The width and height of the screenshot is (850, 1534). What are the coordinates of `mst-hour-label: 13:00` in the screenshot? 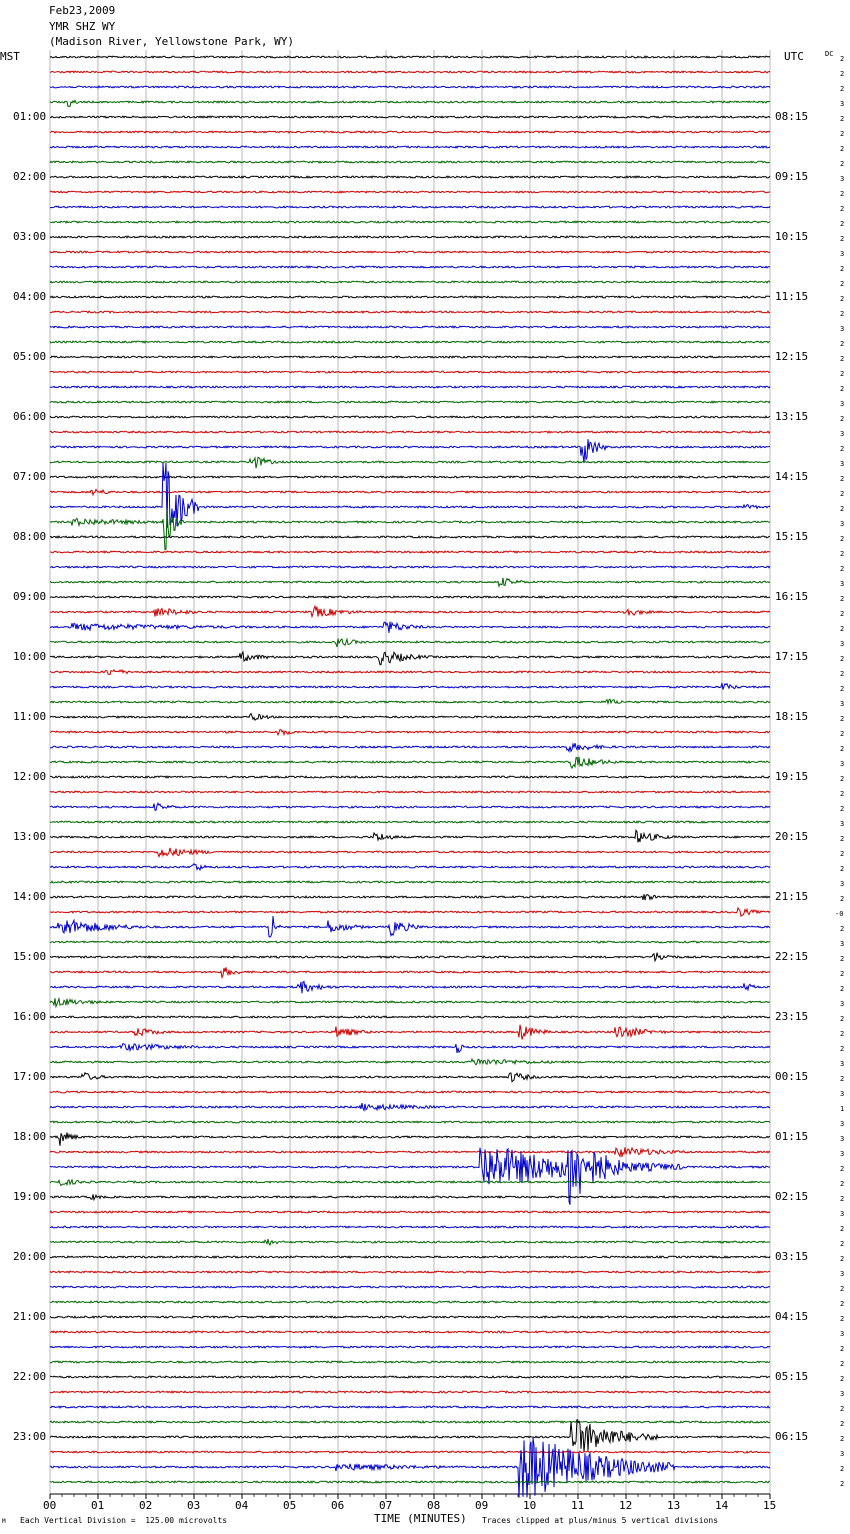 It's located at (30, 836).